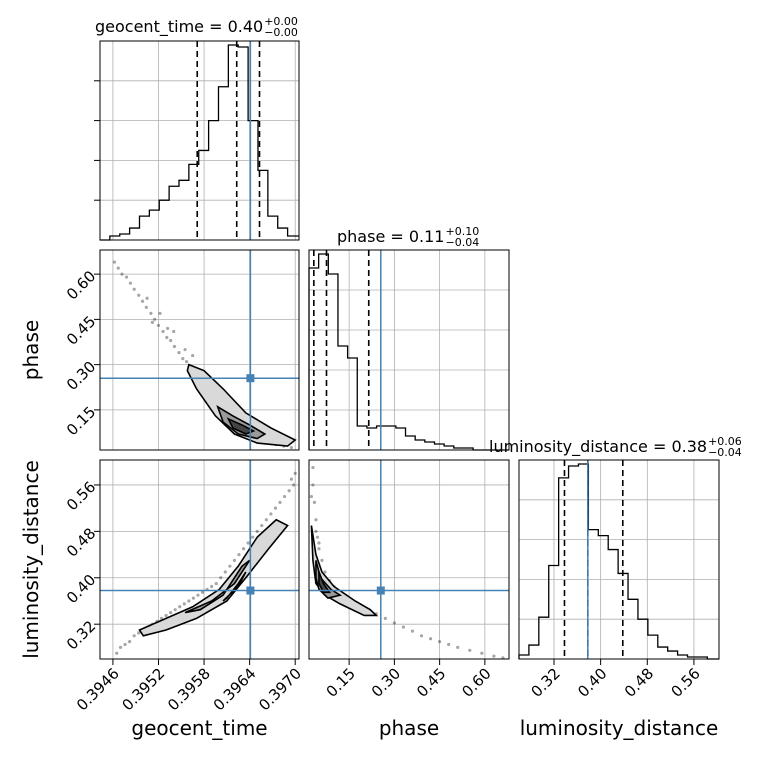  Describe the element at coordinates (476, 683) in the screenshot. I see `xtick-label-phase-3: 0.60` at that location.